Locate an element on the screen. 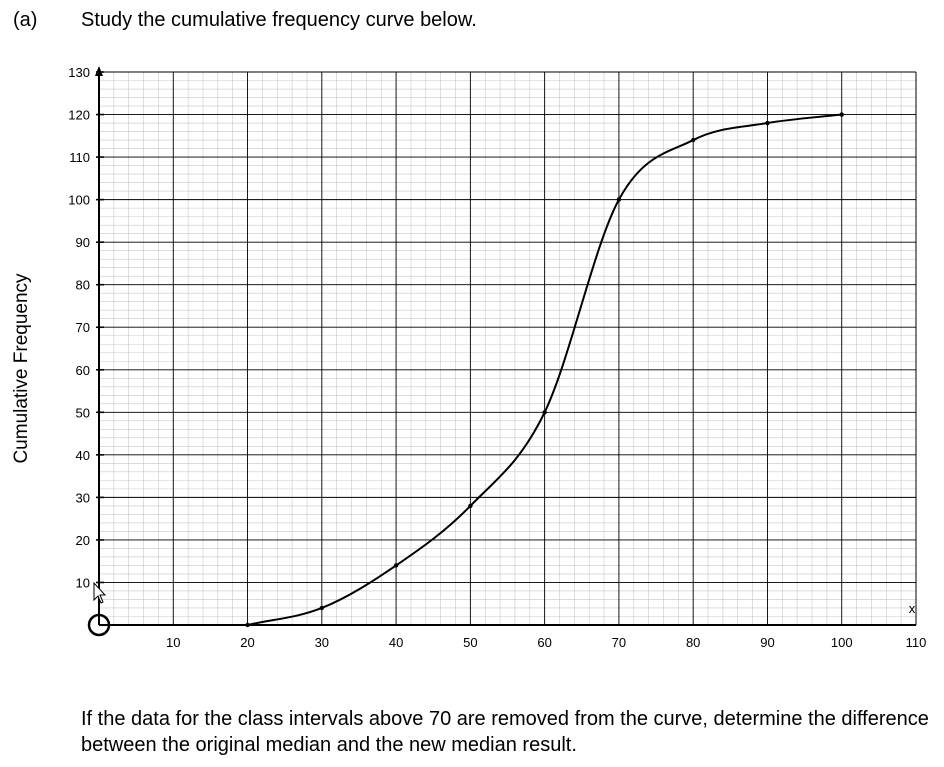 The width and height of the screenshot is (944, 767). x-tick-labels: 10 20 30 40 50 60 70 80 90 100 110 is located at coordinates (546, 642).